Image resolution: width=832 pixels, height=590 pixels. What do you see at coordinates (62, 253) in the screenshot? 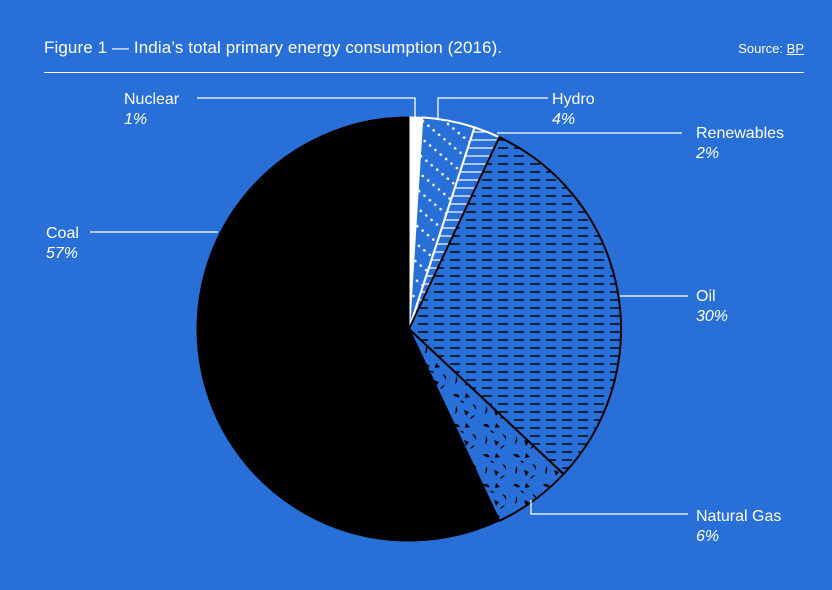
I see `slice-value-coal: 57%` at bounding box center [62, 253].